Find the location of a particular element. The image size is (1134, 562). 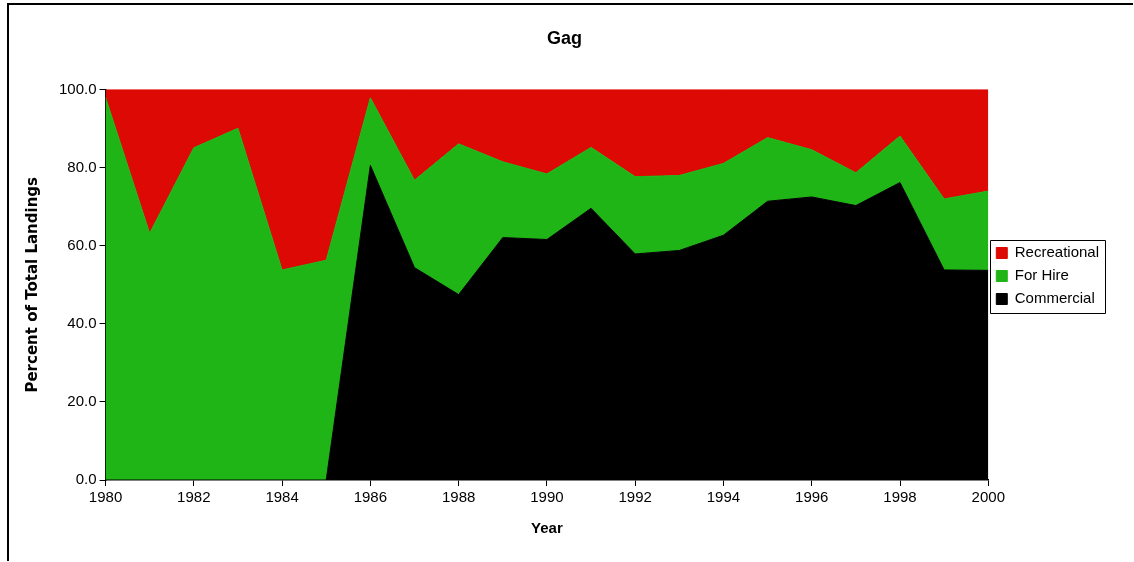

x-tick-label: 1994 is located at coordinates (723, 497).